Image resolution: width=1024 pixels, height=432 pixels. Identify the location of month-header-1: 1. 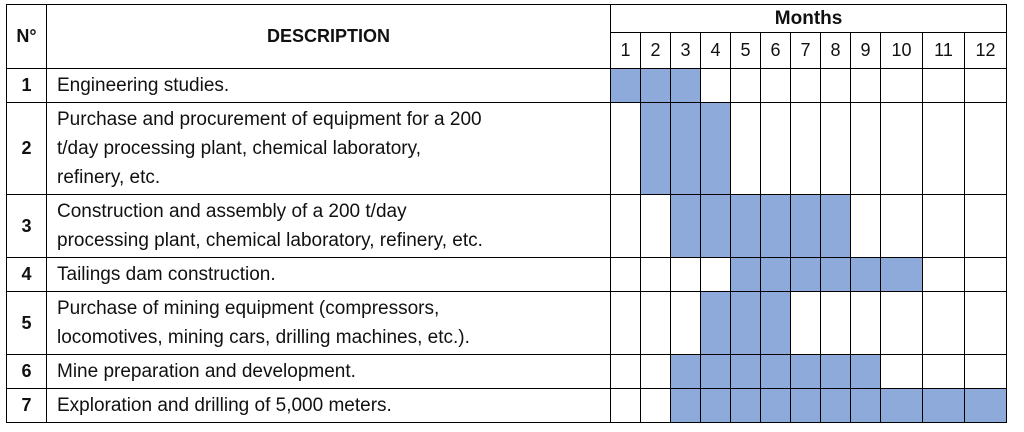
(625, 50).